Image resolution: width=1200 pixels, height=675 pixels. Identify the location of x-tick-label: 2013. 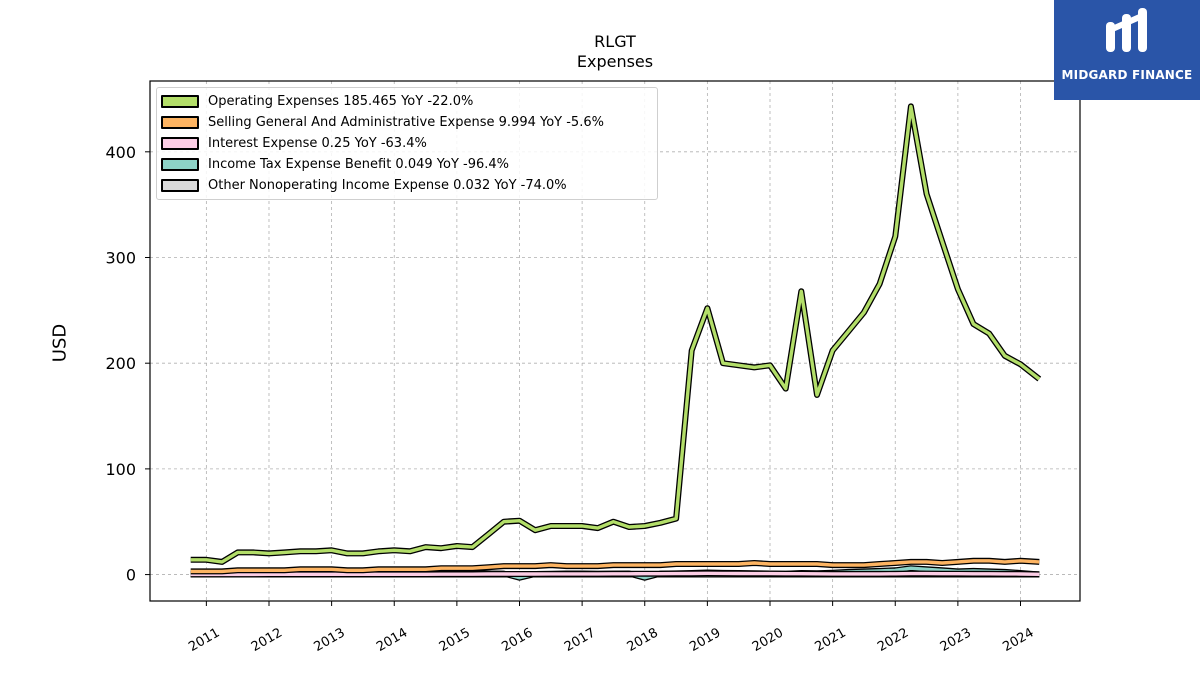
(329, 640).